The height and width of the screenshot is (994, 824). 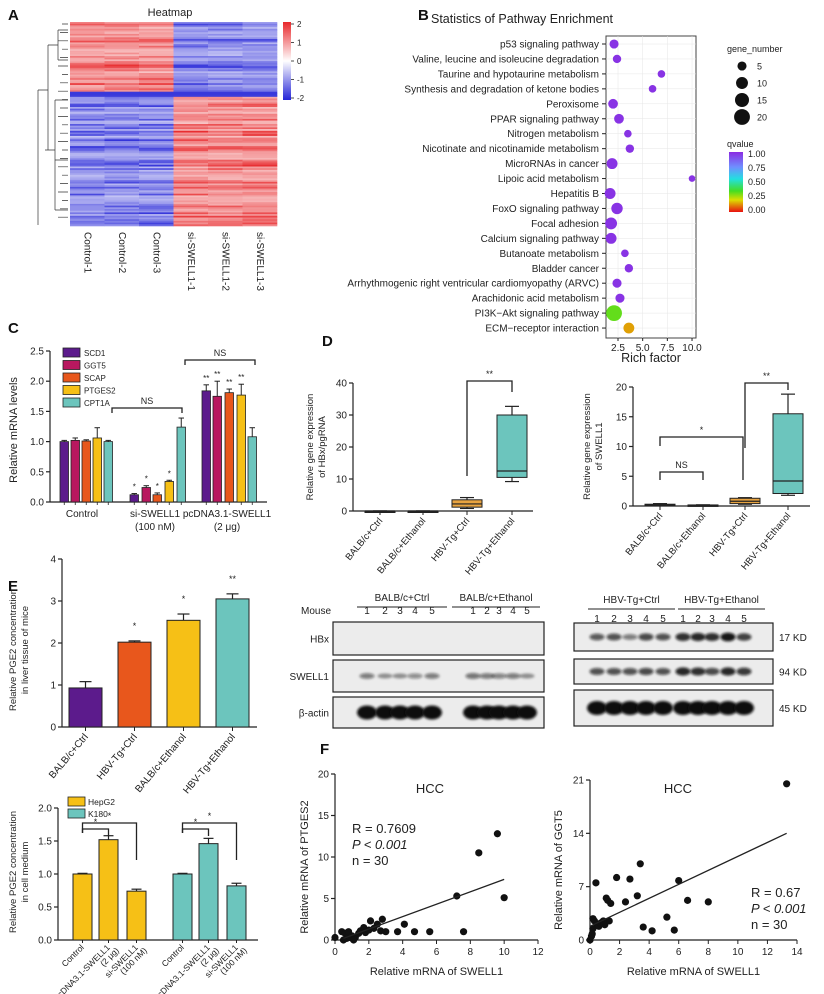 I want to click on mrna-y-tick-label: 2.0, so click(x=37, y=382).